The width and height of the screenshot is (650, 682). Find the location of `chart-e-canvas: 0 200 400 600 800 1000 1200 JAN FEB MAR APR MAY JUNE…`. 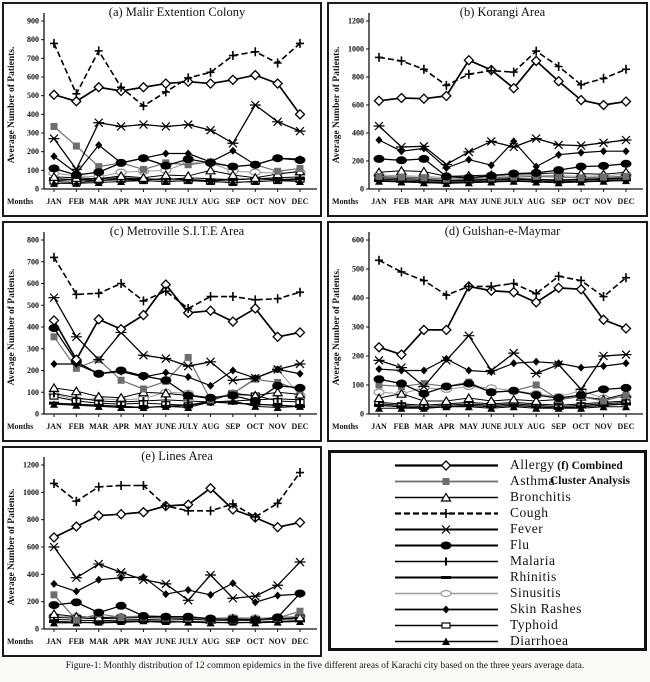

chart-e-canvas: 0 200 400 600 800 1000 1200 JAN FEB MAR APR MAY JUNE… is located at coordinates (162, 547).